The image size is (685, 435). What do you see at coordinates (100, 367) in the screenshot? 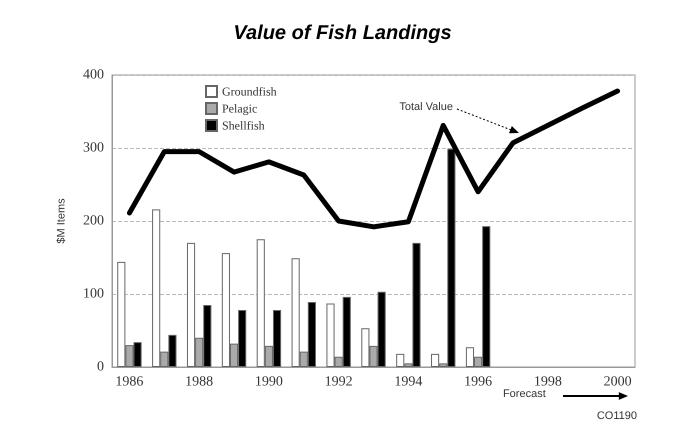
I see `y-tick-label: 0` at bounding box center [100, 367].